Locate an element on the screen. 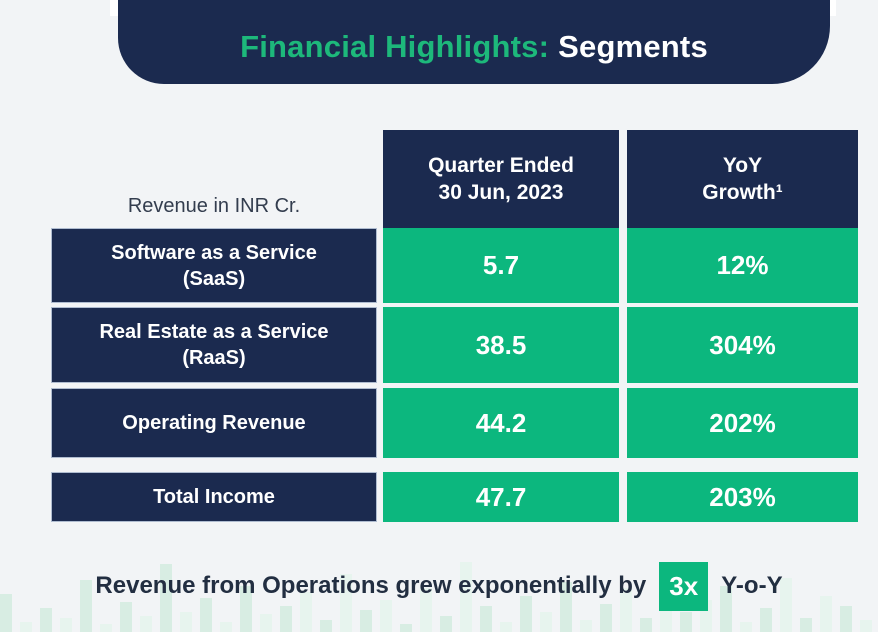  row-label-cell: Operating Revenue is located at coordinates (214, 423).